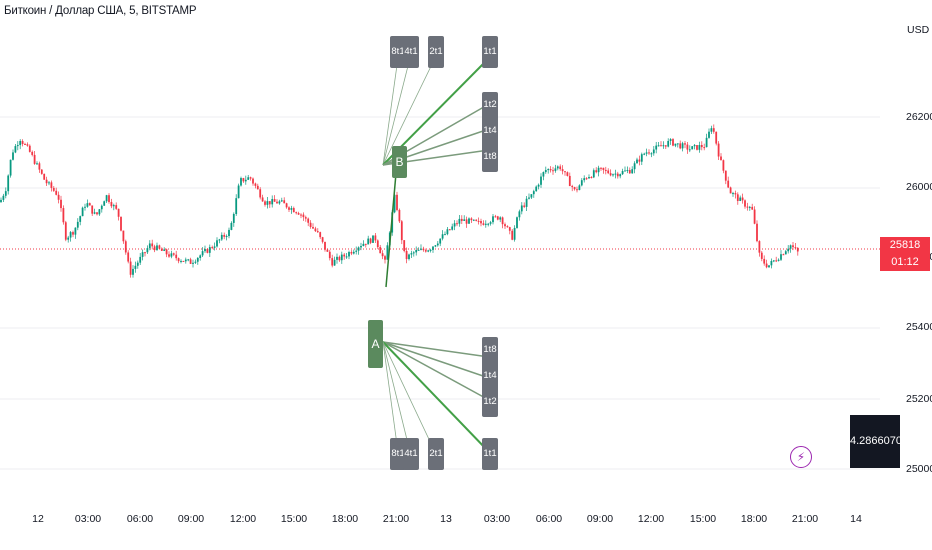 The width and height of the screenshot is (932, 550). What do you see at coordinates (919, 187) in the screenshot?
I see `y-tick-label: 26000` at bounding box center [919, 187].